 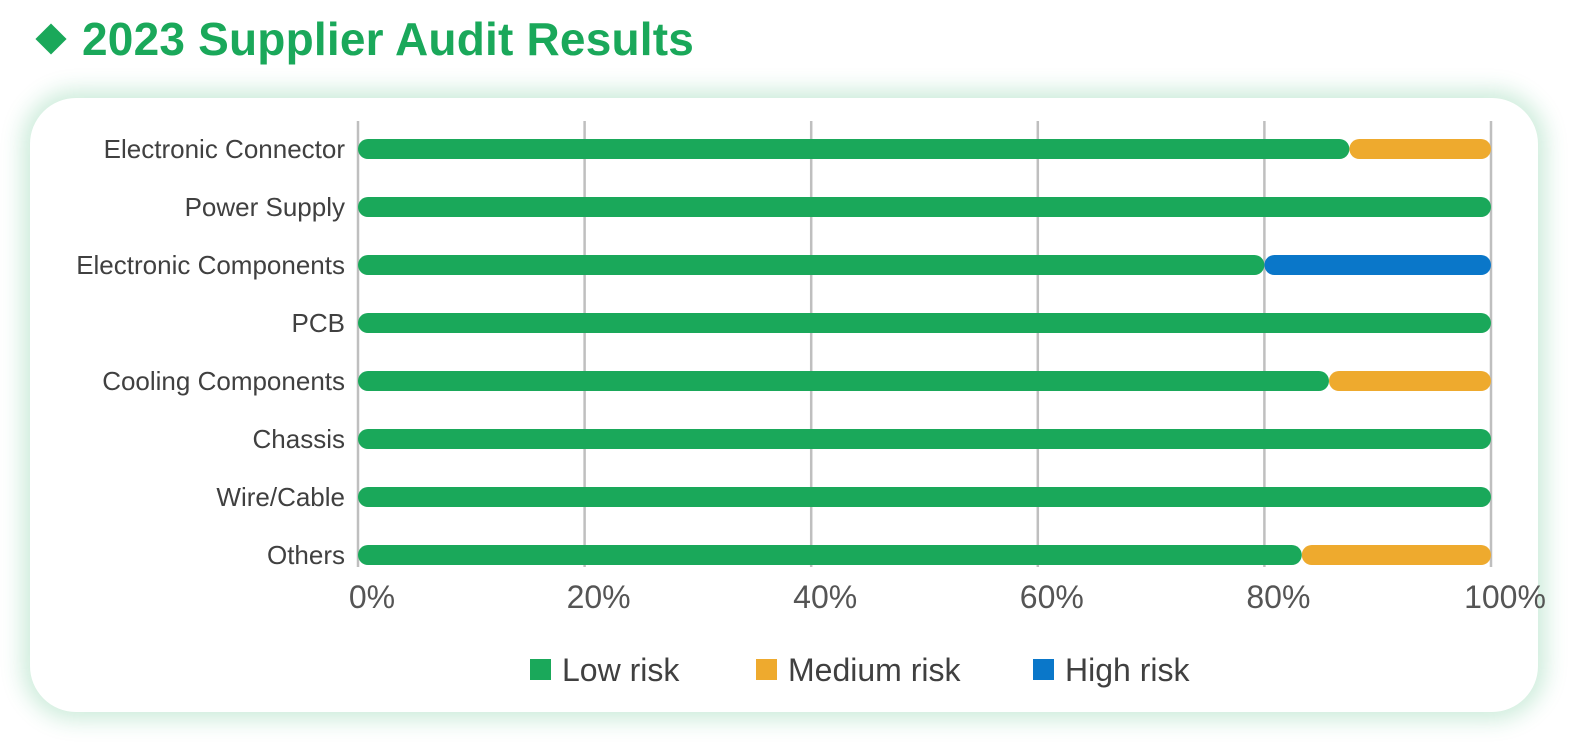 What do you see at coordinates (1052, 597) in the screenshot?
I see `x-tick-label: 60%` at bounding box center [1052, 597].